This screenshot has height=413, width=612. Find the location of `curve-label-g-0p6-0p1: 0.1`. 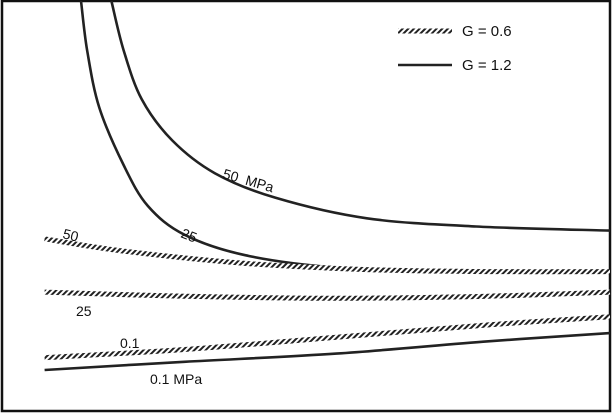

curve-label-g-0p6-0p1: 0.1 is located at coordinates (130, 343).